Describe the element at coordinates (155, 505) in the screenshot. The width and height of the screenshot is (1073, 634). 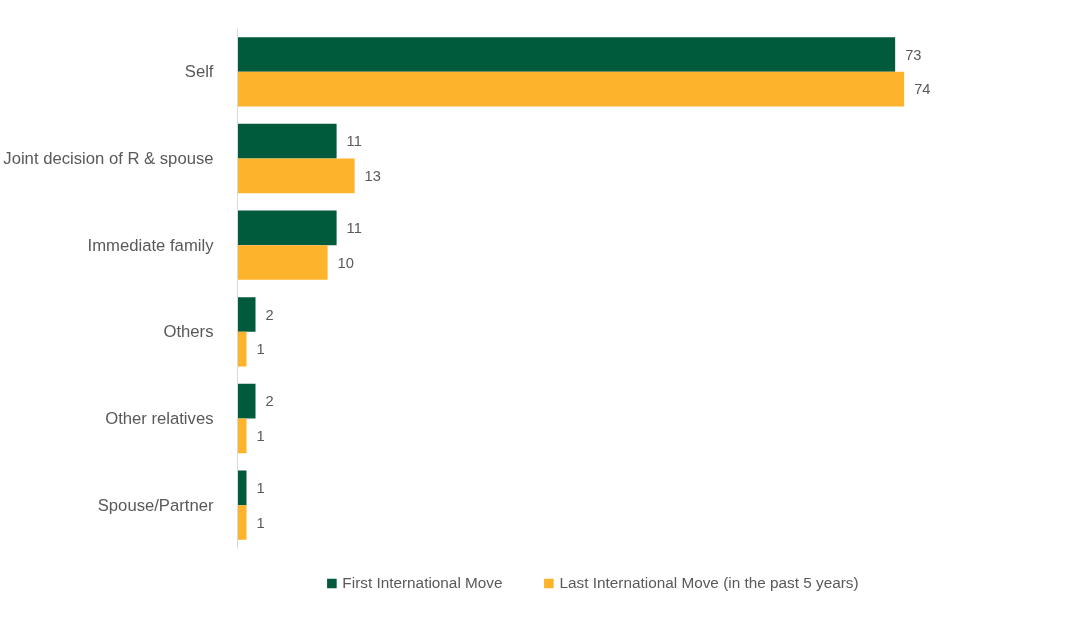
I see `y-tick-label: Spouse/Partner` at that location.